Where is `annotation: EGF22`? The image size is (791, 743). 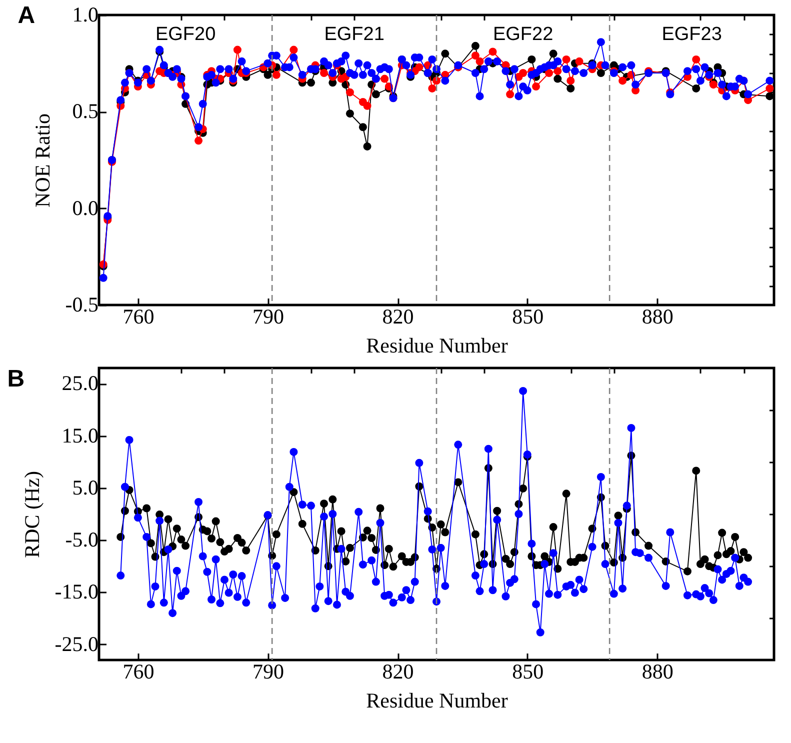 annotation: EGF22 is located at coordinates (523, 34).